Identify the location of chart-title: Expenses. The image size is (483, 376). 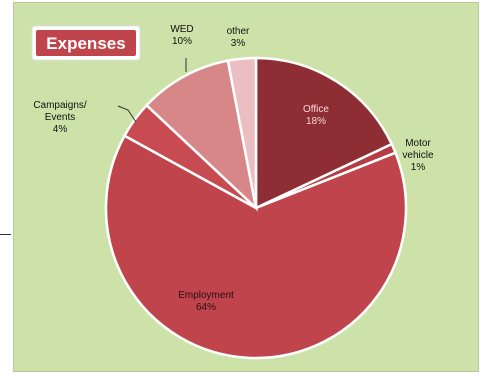
(85, 43).